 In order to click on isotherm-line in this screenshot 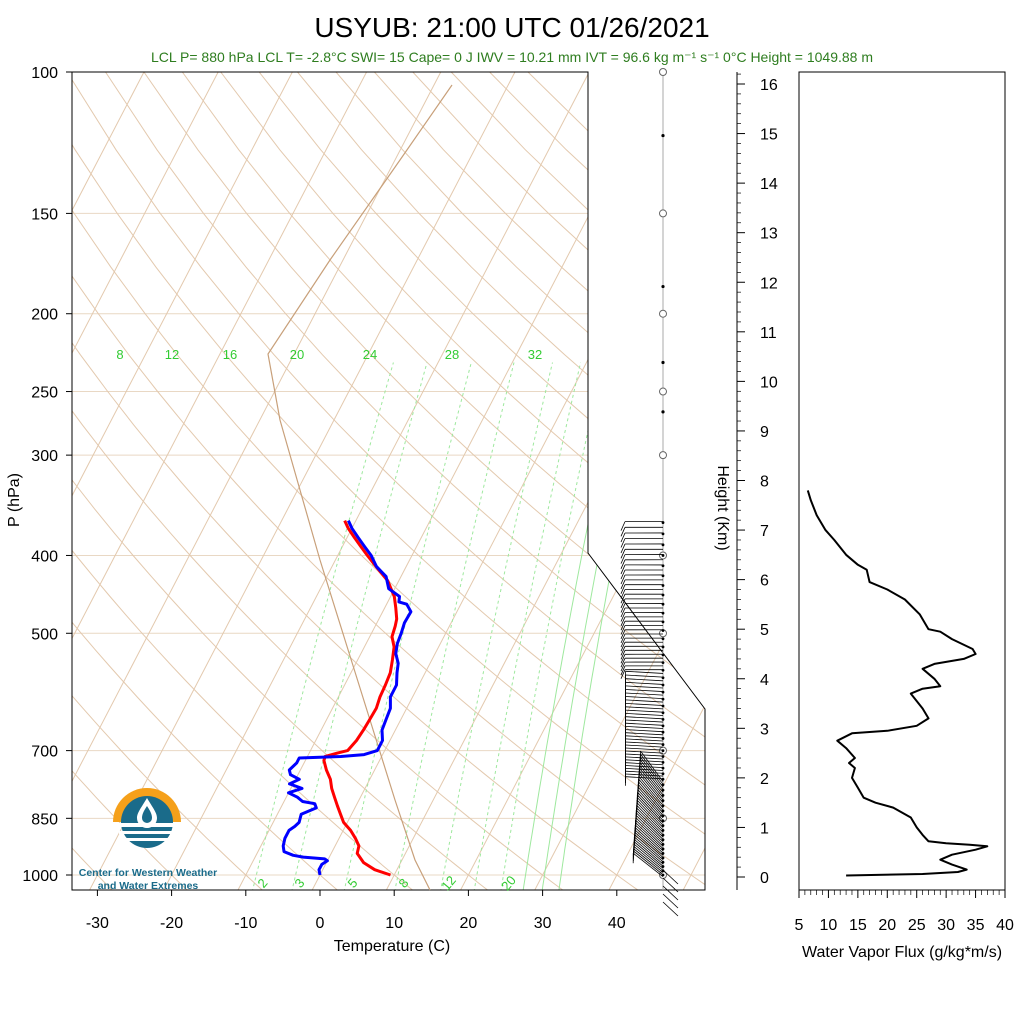, I will do `click(619, 481)`.